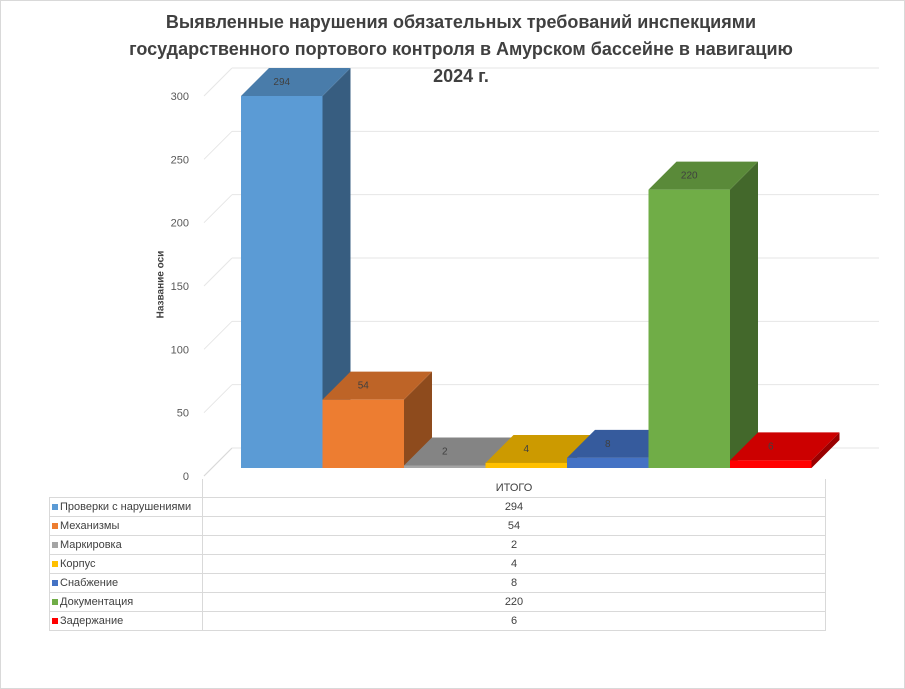  I want to click on series-value: 294, so click(514, 507).